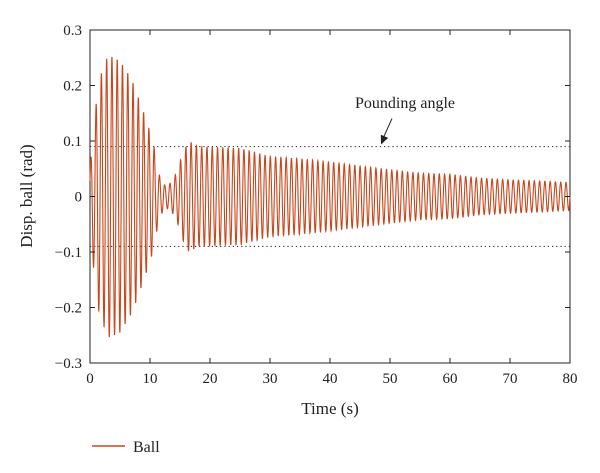  Describe the element at coordinates (390, 379) in the screenshot. I see `x-tick-label: 50` at that location.